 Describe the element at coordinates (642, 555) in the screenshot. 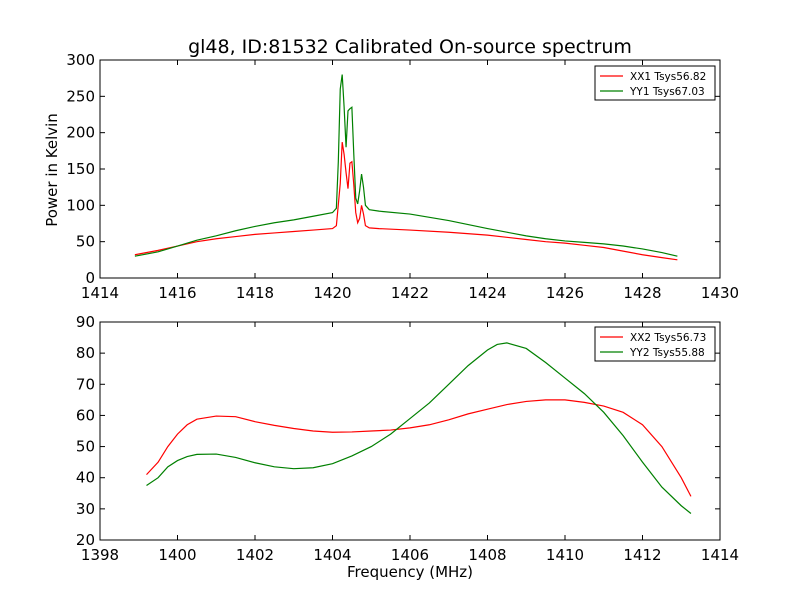

I see `chart-2-xtick-label: 1412` at that location.